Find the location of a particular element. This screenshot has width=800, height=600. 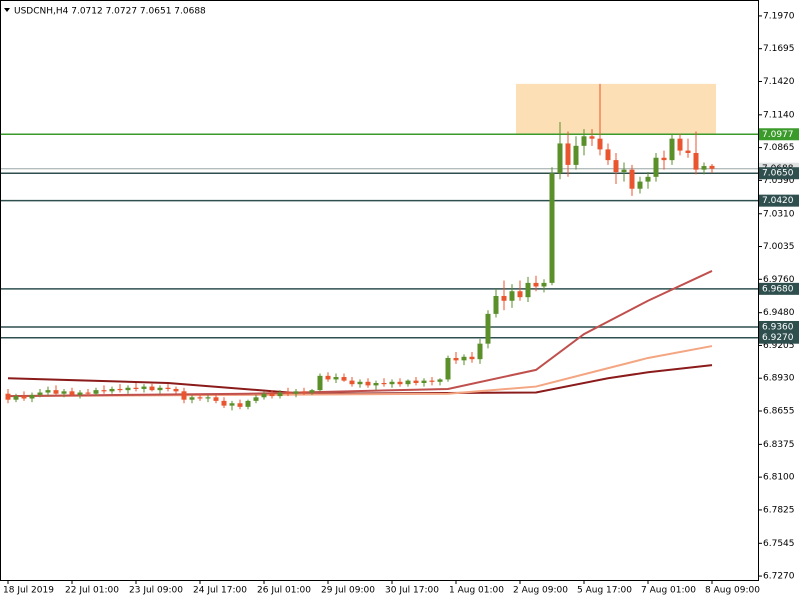

level-label: 6.9680 is located at coordinates (778, 289).